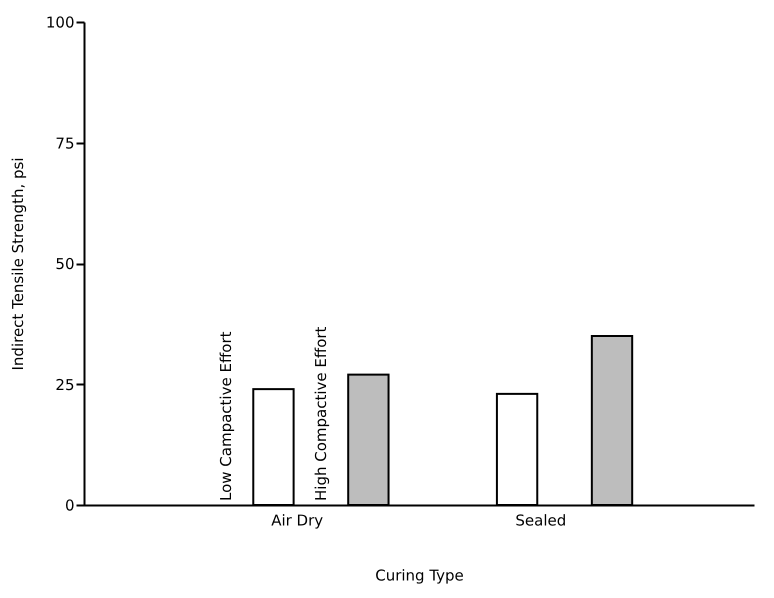 The width and height of the screenshot is (774, 598). What do you see at coordinates (64, 264) in the screenshot?
I see `y-tick-label: 50` at bounding box center [64, 264].